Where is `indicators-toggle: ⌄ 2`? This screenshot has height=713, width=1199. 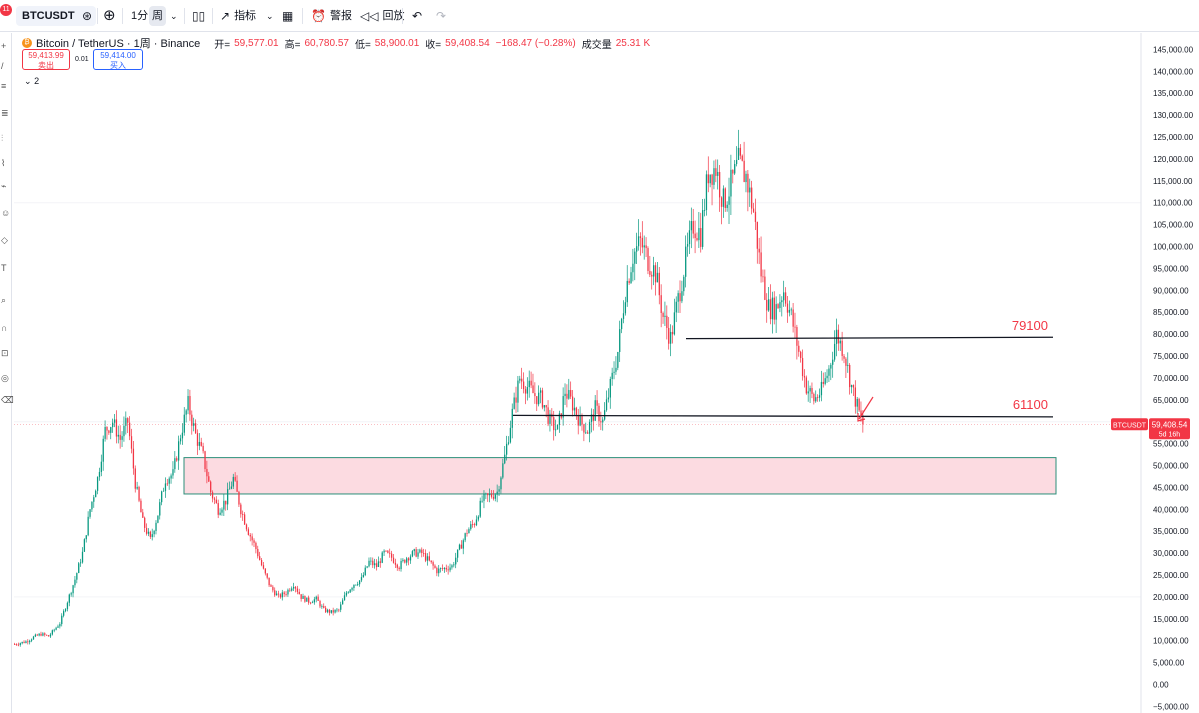
indicators-toggle: ⌄ 2 is located at coordinates (31, 81).